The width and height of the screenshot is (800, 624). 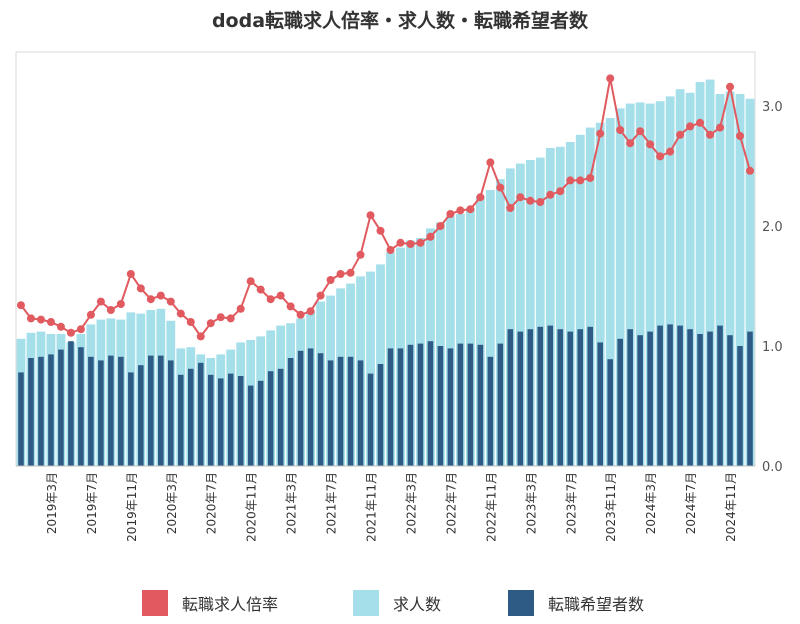 What do you see at coordinates (571, 503) in the screenshot?
I see `x-tick-label: 2023年7月` at bounding box center [571, 503].